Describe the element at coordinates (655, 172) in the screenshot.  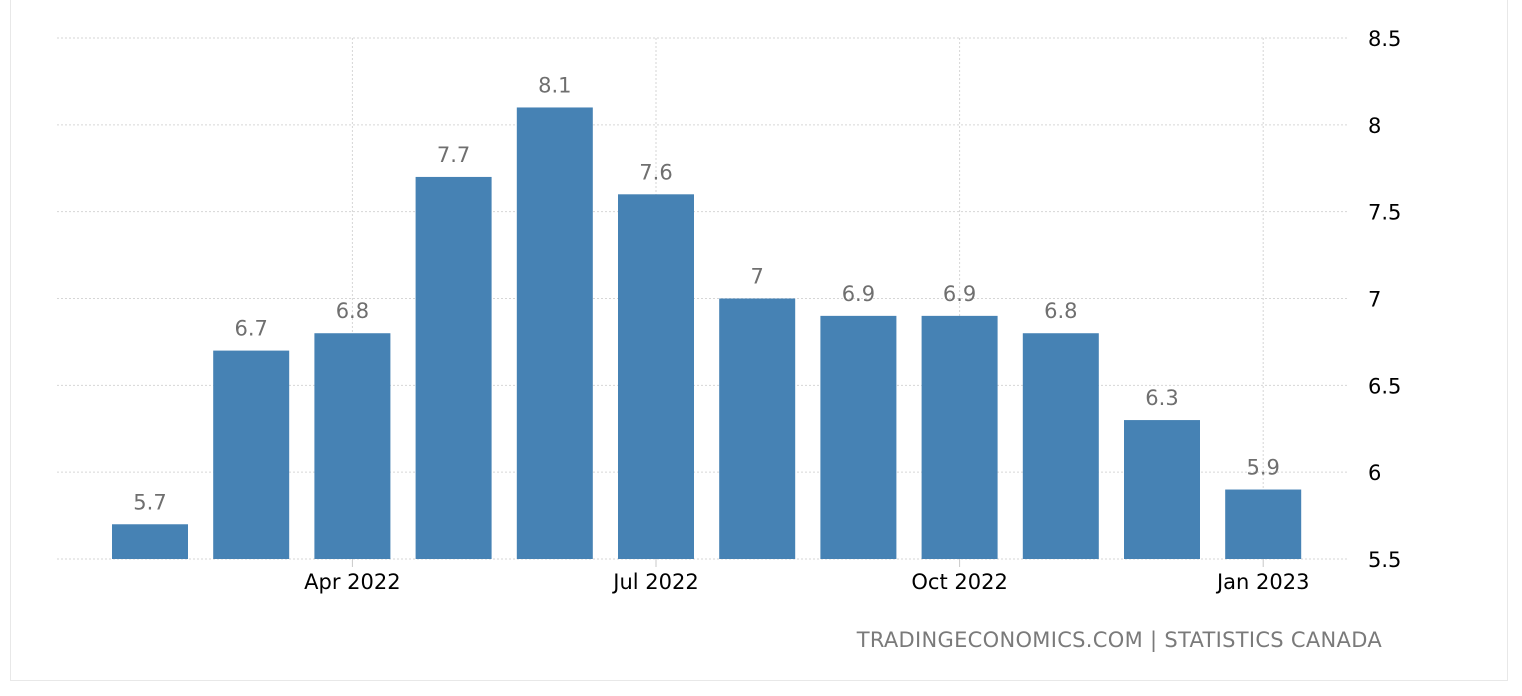
I see `bar-value-label: 7.6` at that location.